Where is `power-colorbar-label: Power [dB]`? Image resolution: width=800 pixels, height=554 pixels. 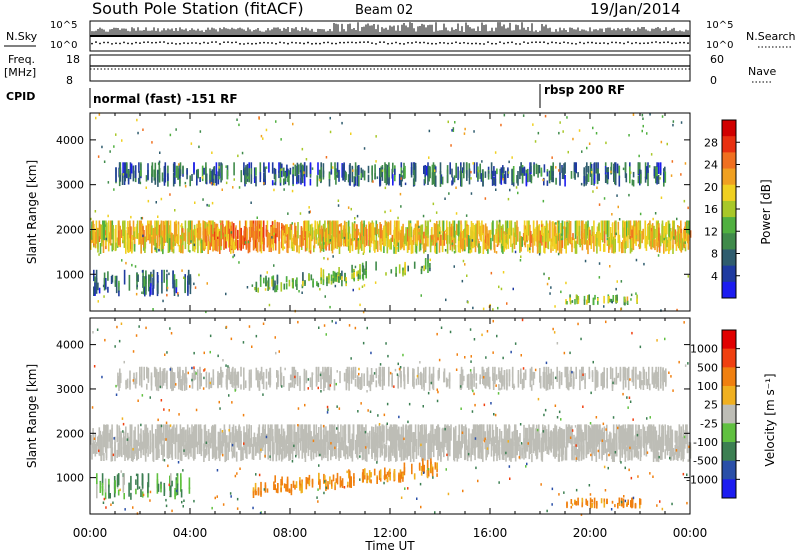 power-colorbar-label: Power [dB] is located at coordinates (766, 211).